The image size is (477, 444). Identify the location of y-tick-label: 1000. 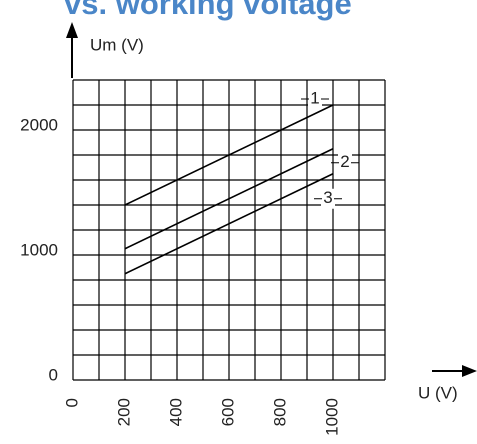
(39, 249).